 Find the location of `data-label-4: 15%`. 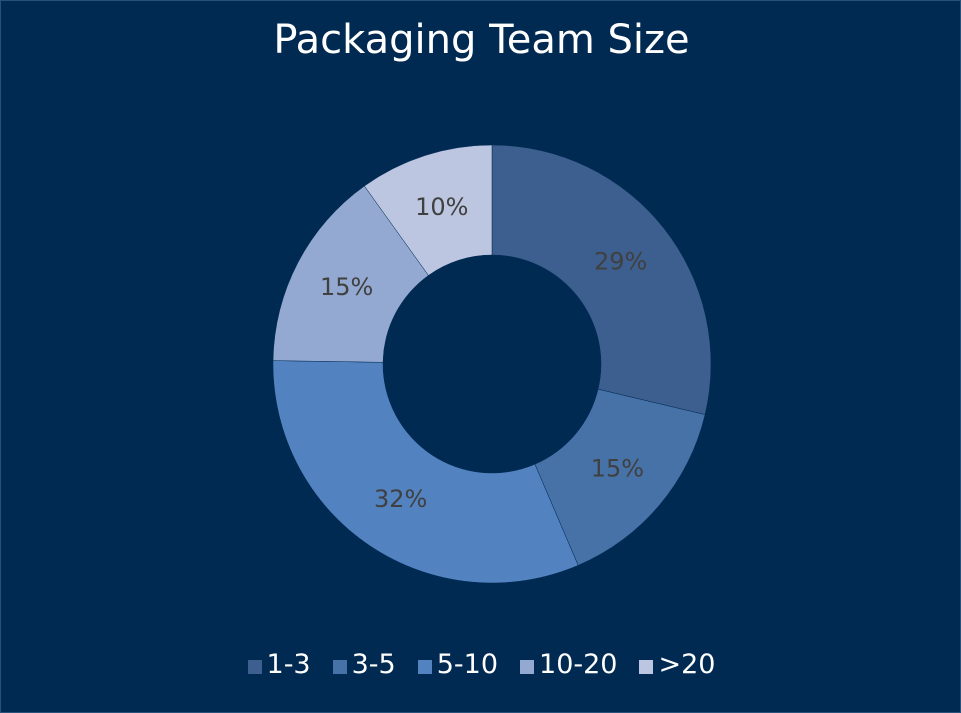

data-label-4: 15% is located at coordinates (346, 287).